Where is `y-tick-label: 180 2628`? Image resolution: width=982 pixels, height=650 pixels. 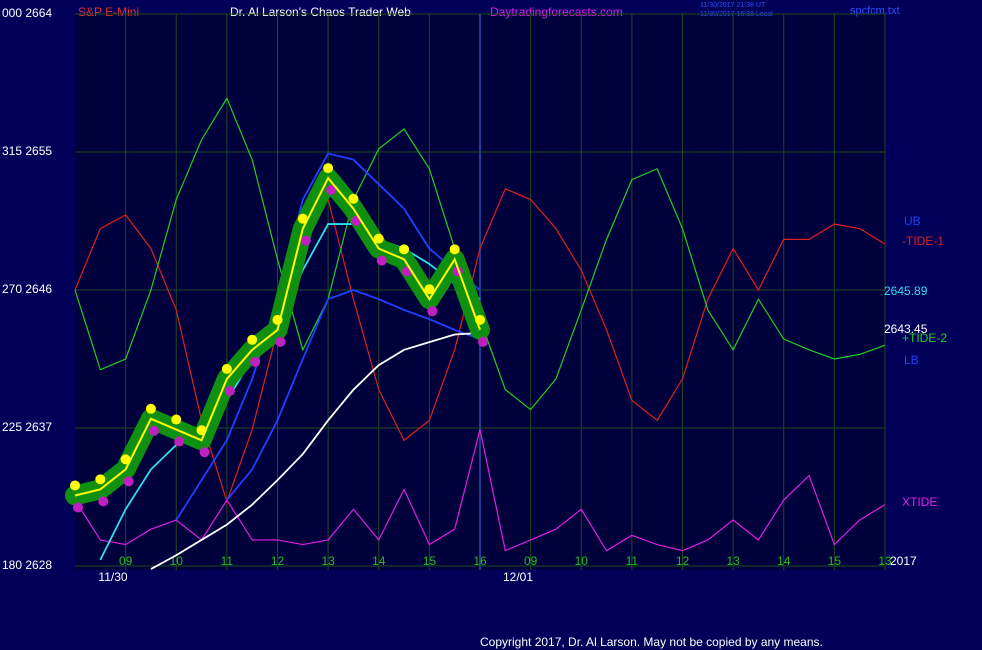 y-tick-label: 180 2628 is located at coordinates (27, 565).